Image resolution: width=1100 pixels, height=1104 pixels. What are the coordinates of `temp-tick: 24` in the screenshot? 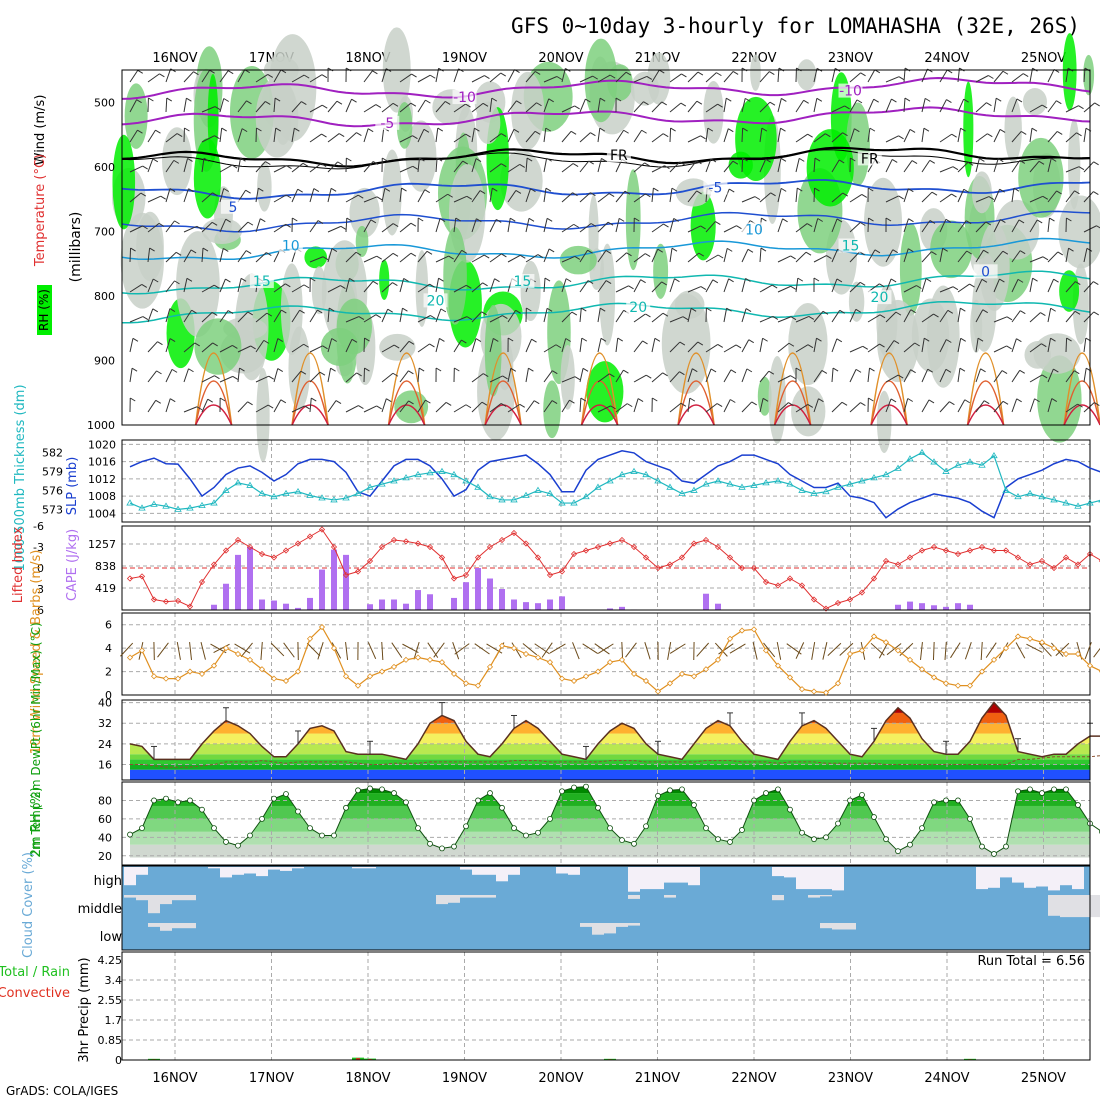 It's located at (105, 744).